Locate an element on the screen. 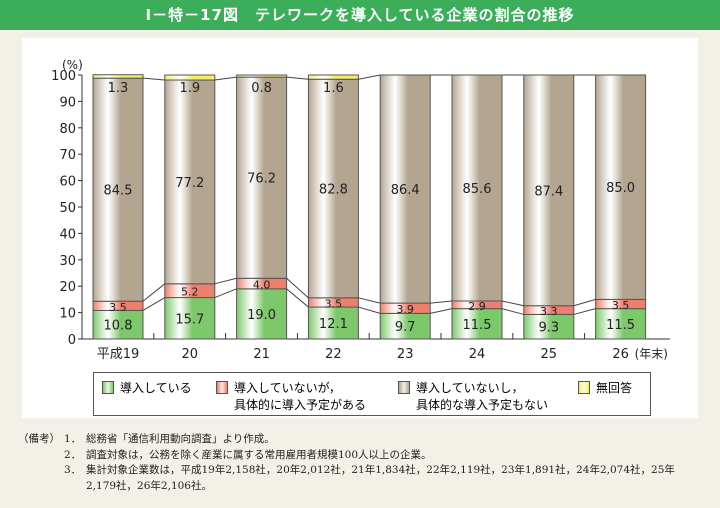 This screenshot has height=508, width=720. legend-label: 無回答 is located at coordinates (614, 388).